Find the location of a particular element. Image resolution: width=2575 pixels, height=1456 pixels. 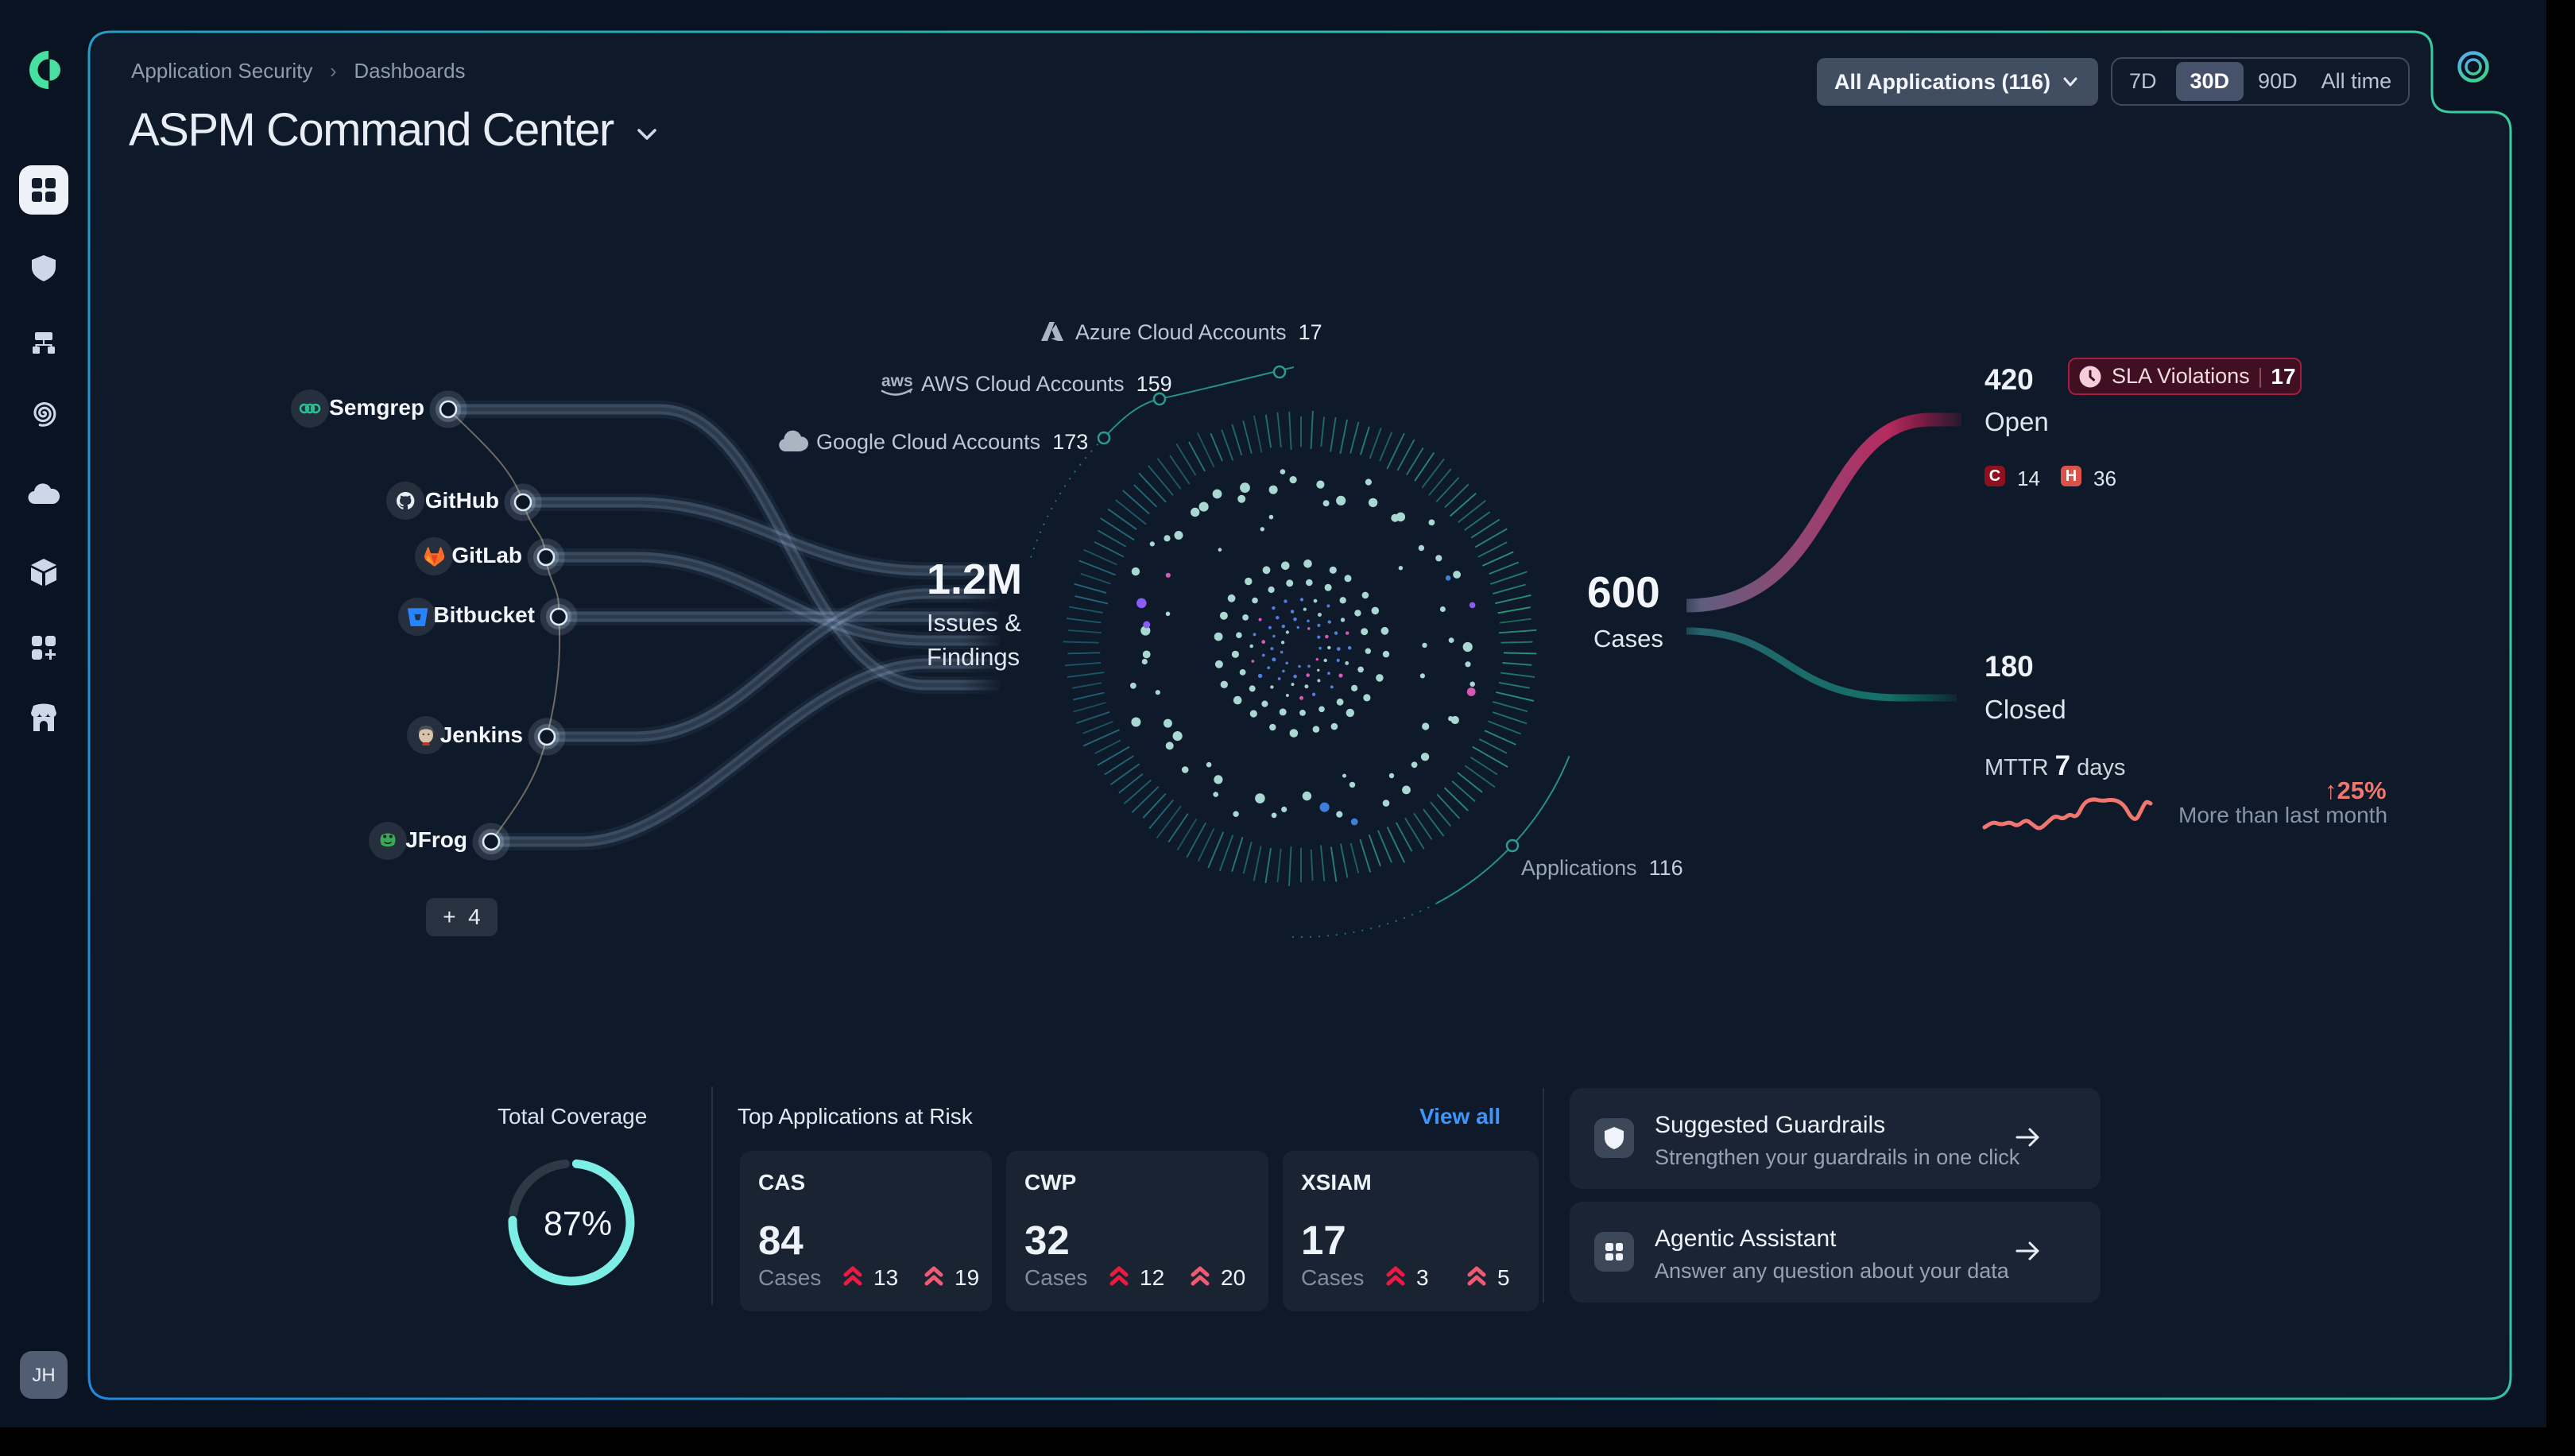

svg-text: aws is located at coordinates (897, 381).